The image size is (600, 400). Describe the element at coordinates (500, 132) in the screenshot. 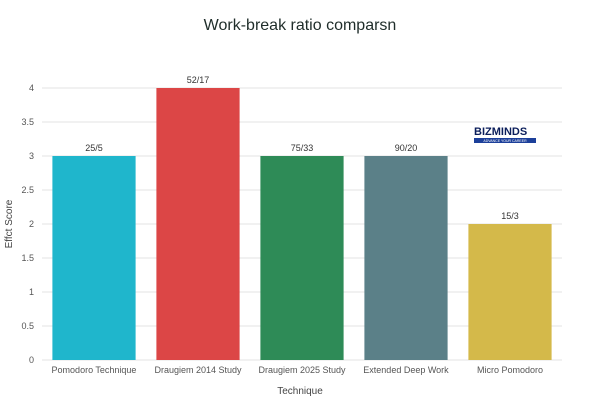

I see `bizminds-logo-text: BIZMINDS` at that location.